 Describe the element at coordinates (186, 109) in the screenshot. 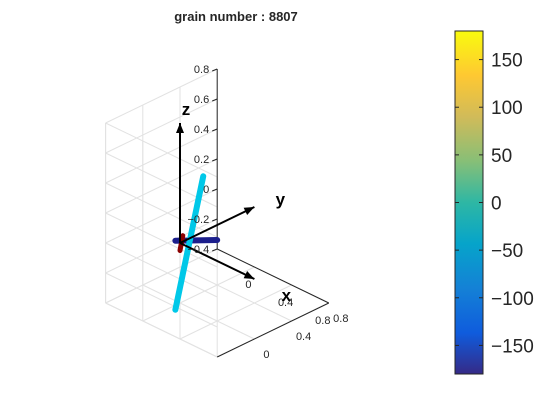

I see `z-axis-label: z` at that location.